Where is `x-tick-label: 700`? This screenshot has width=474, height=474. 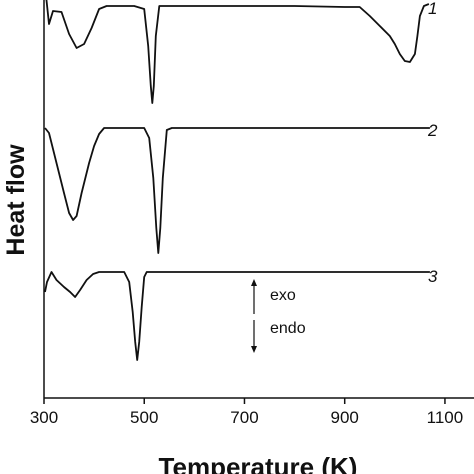
x-tick-label: 700 is located at coordinates (244, 417).